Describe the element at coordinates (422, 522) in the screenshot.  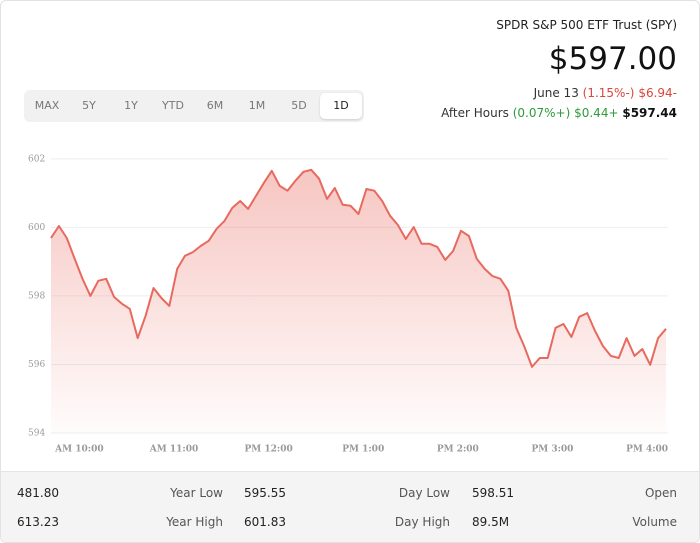
I see `stat-label: Day High` at that location.